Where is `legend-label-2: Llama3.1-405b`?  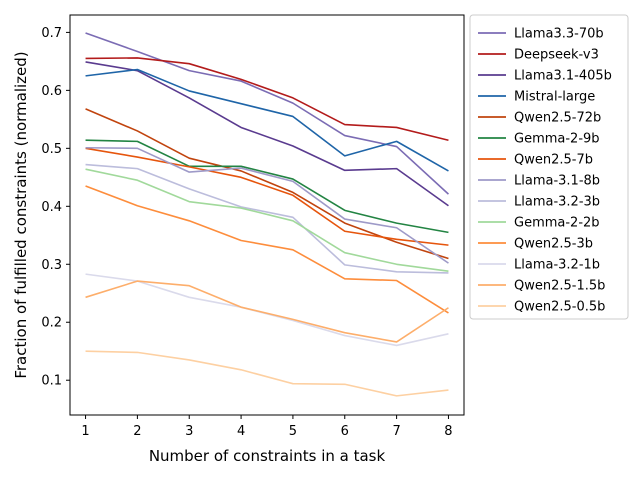 legend-label-2: Llama3.1-405b is located at coordinates (563, 76).